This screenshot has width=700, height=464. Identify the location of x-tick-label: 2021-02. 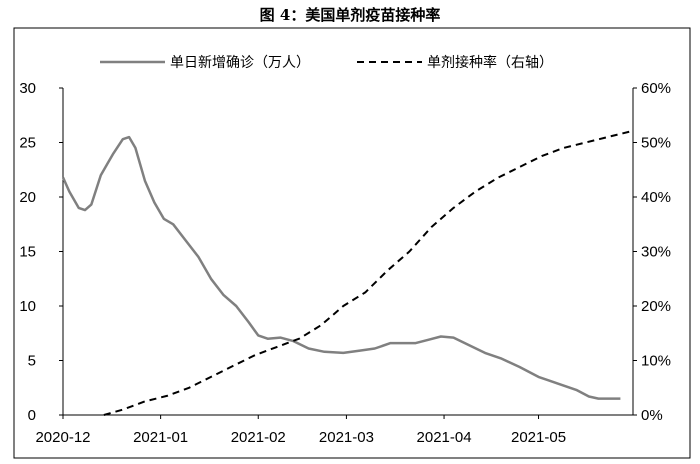
(258, 437).